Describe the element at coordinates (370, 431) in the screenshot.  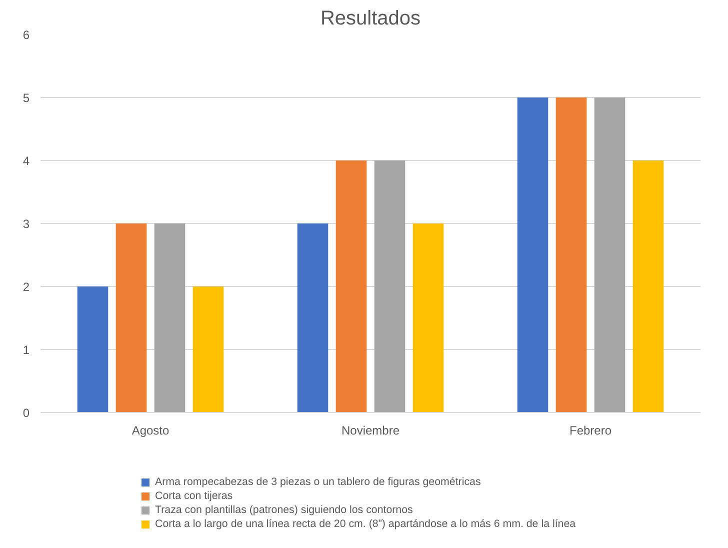
I see `x-tick-label: Noviembre` at that location.